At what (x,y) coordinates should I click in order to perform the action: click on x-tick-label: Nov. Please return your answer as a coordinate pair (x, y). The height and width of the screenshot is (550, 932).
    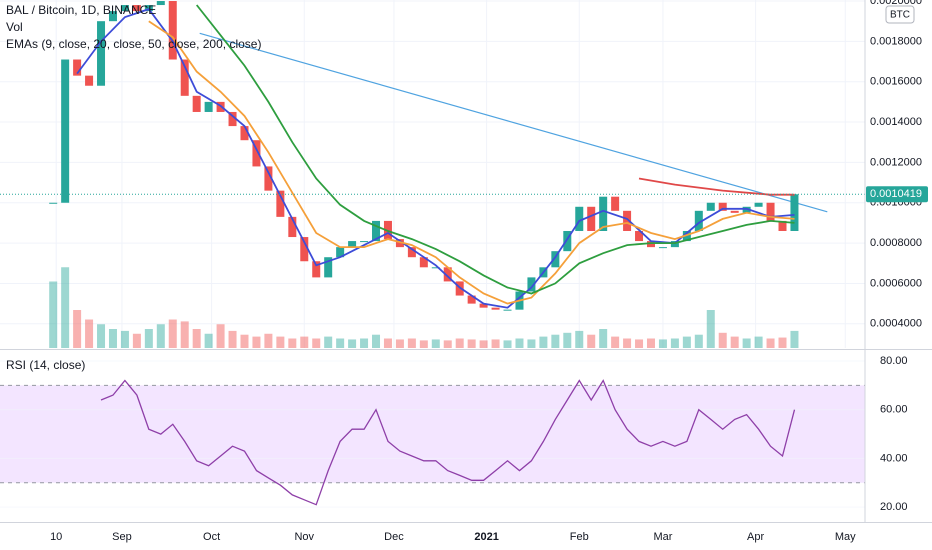
    Looking at the image, I should click on (304, 537).